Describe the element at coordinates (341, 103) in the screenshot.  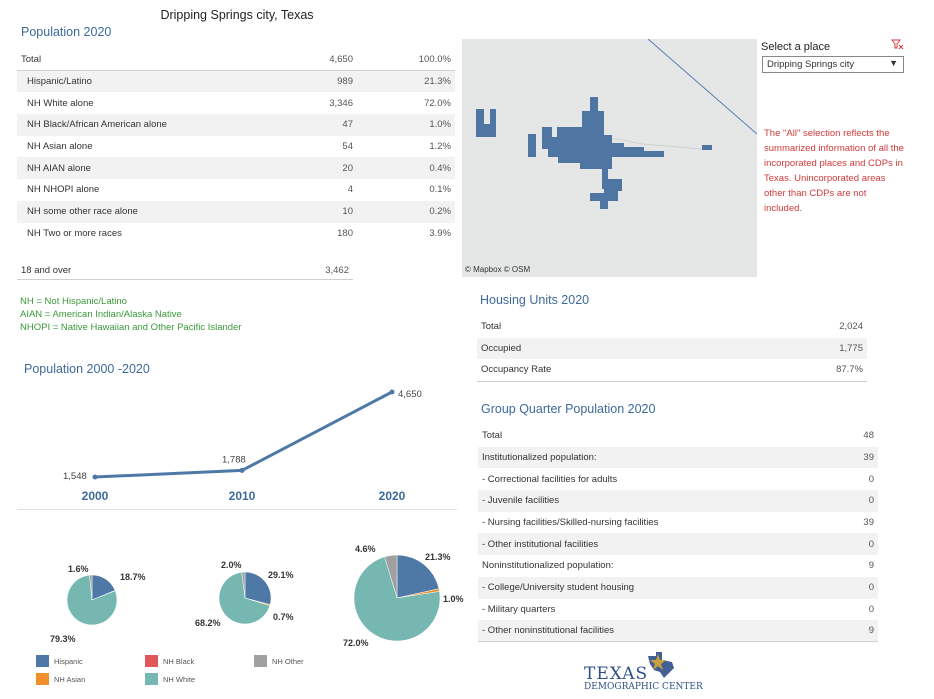
I see `population-row-count: 3,346` at that location.